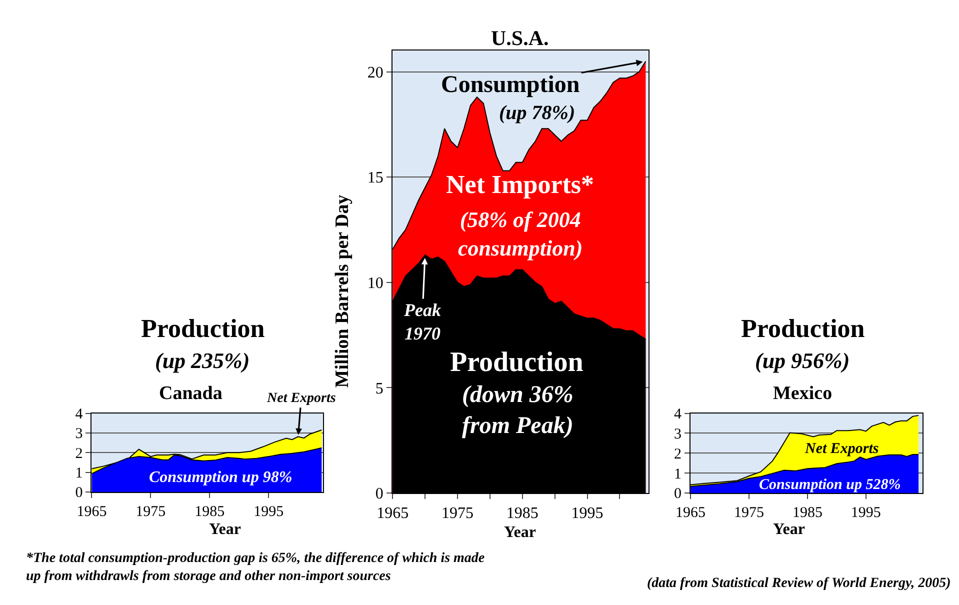 The image size is (959, 605). What do you see at coordinates (520, 234) in the screenshot?
I see `annotation: (58% of 2004 consumption)` at bounding box center [520, 234].